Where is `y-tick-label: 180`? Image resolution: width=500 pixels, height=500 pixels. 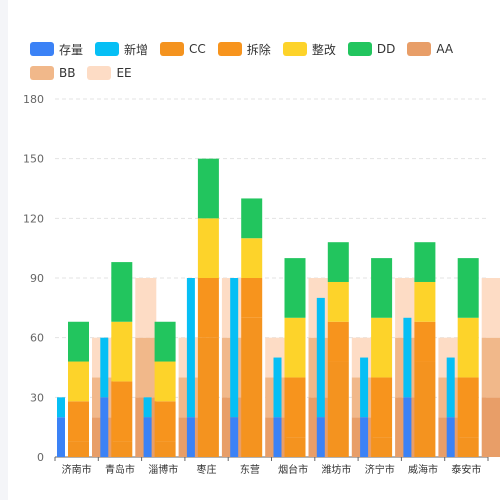 y-tick-label: 180 is located at coordinates (33, 99).